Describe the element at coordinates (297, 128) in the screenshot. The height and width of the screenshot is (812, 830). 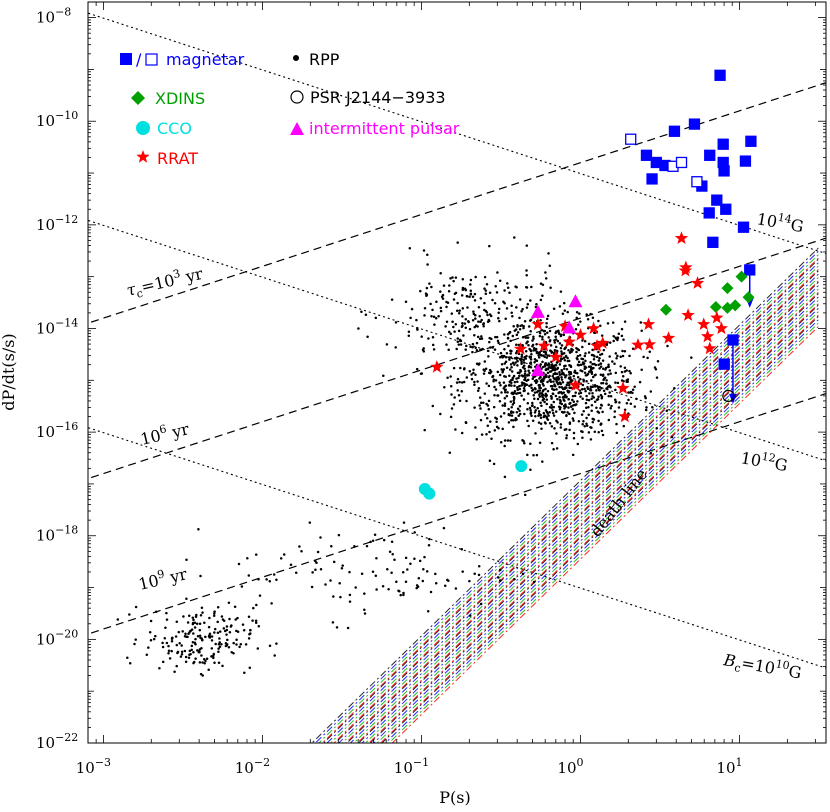
I see `legend-triangle-icon` at that location.